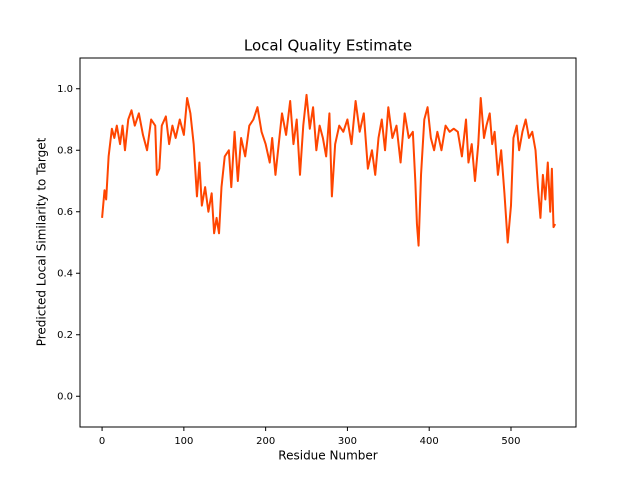  What do you see at coordinates (429, 441) in the screenshot?
I see `x-tick-label: 400` at bounding box center [429, 441].